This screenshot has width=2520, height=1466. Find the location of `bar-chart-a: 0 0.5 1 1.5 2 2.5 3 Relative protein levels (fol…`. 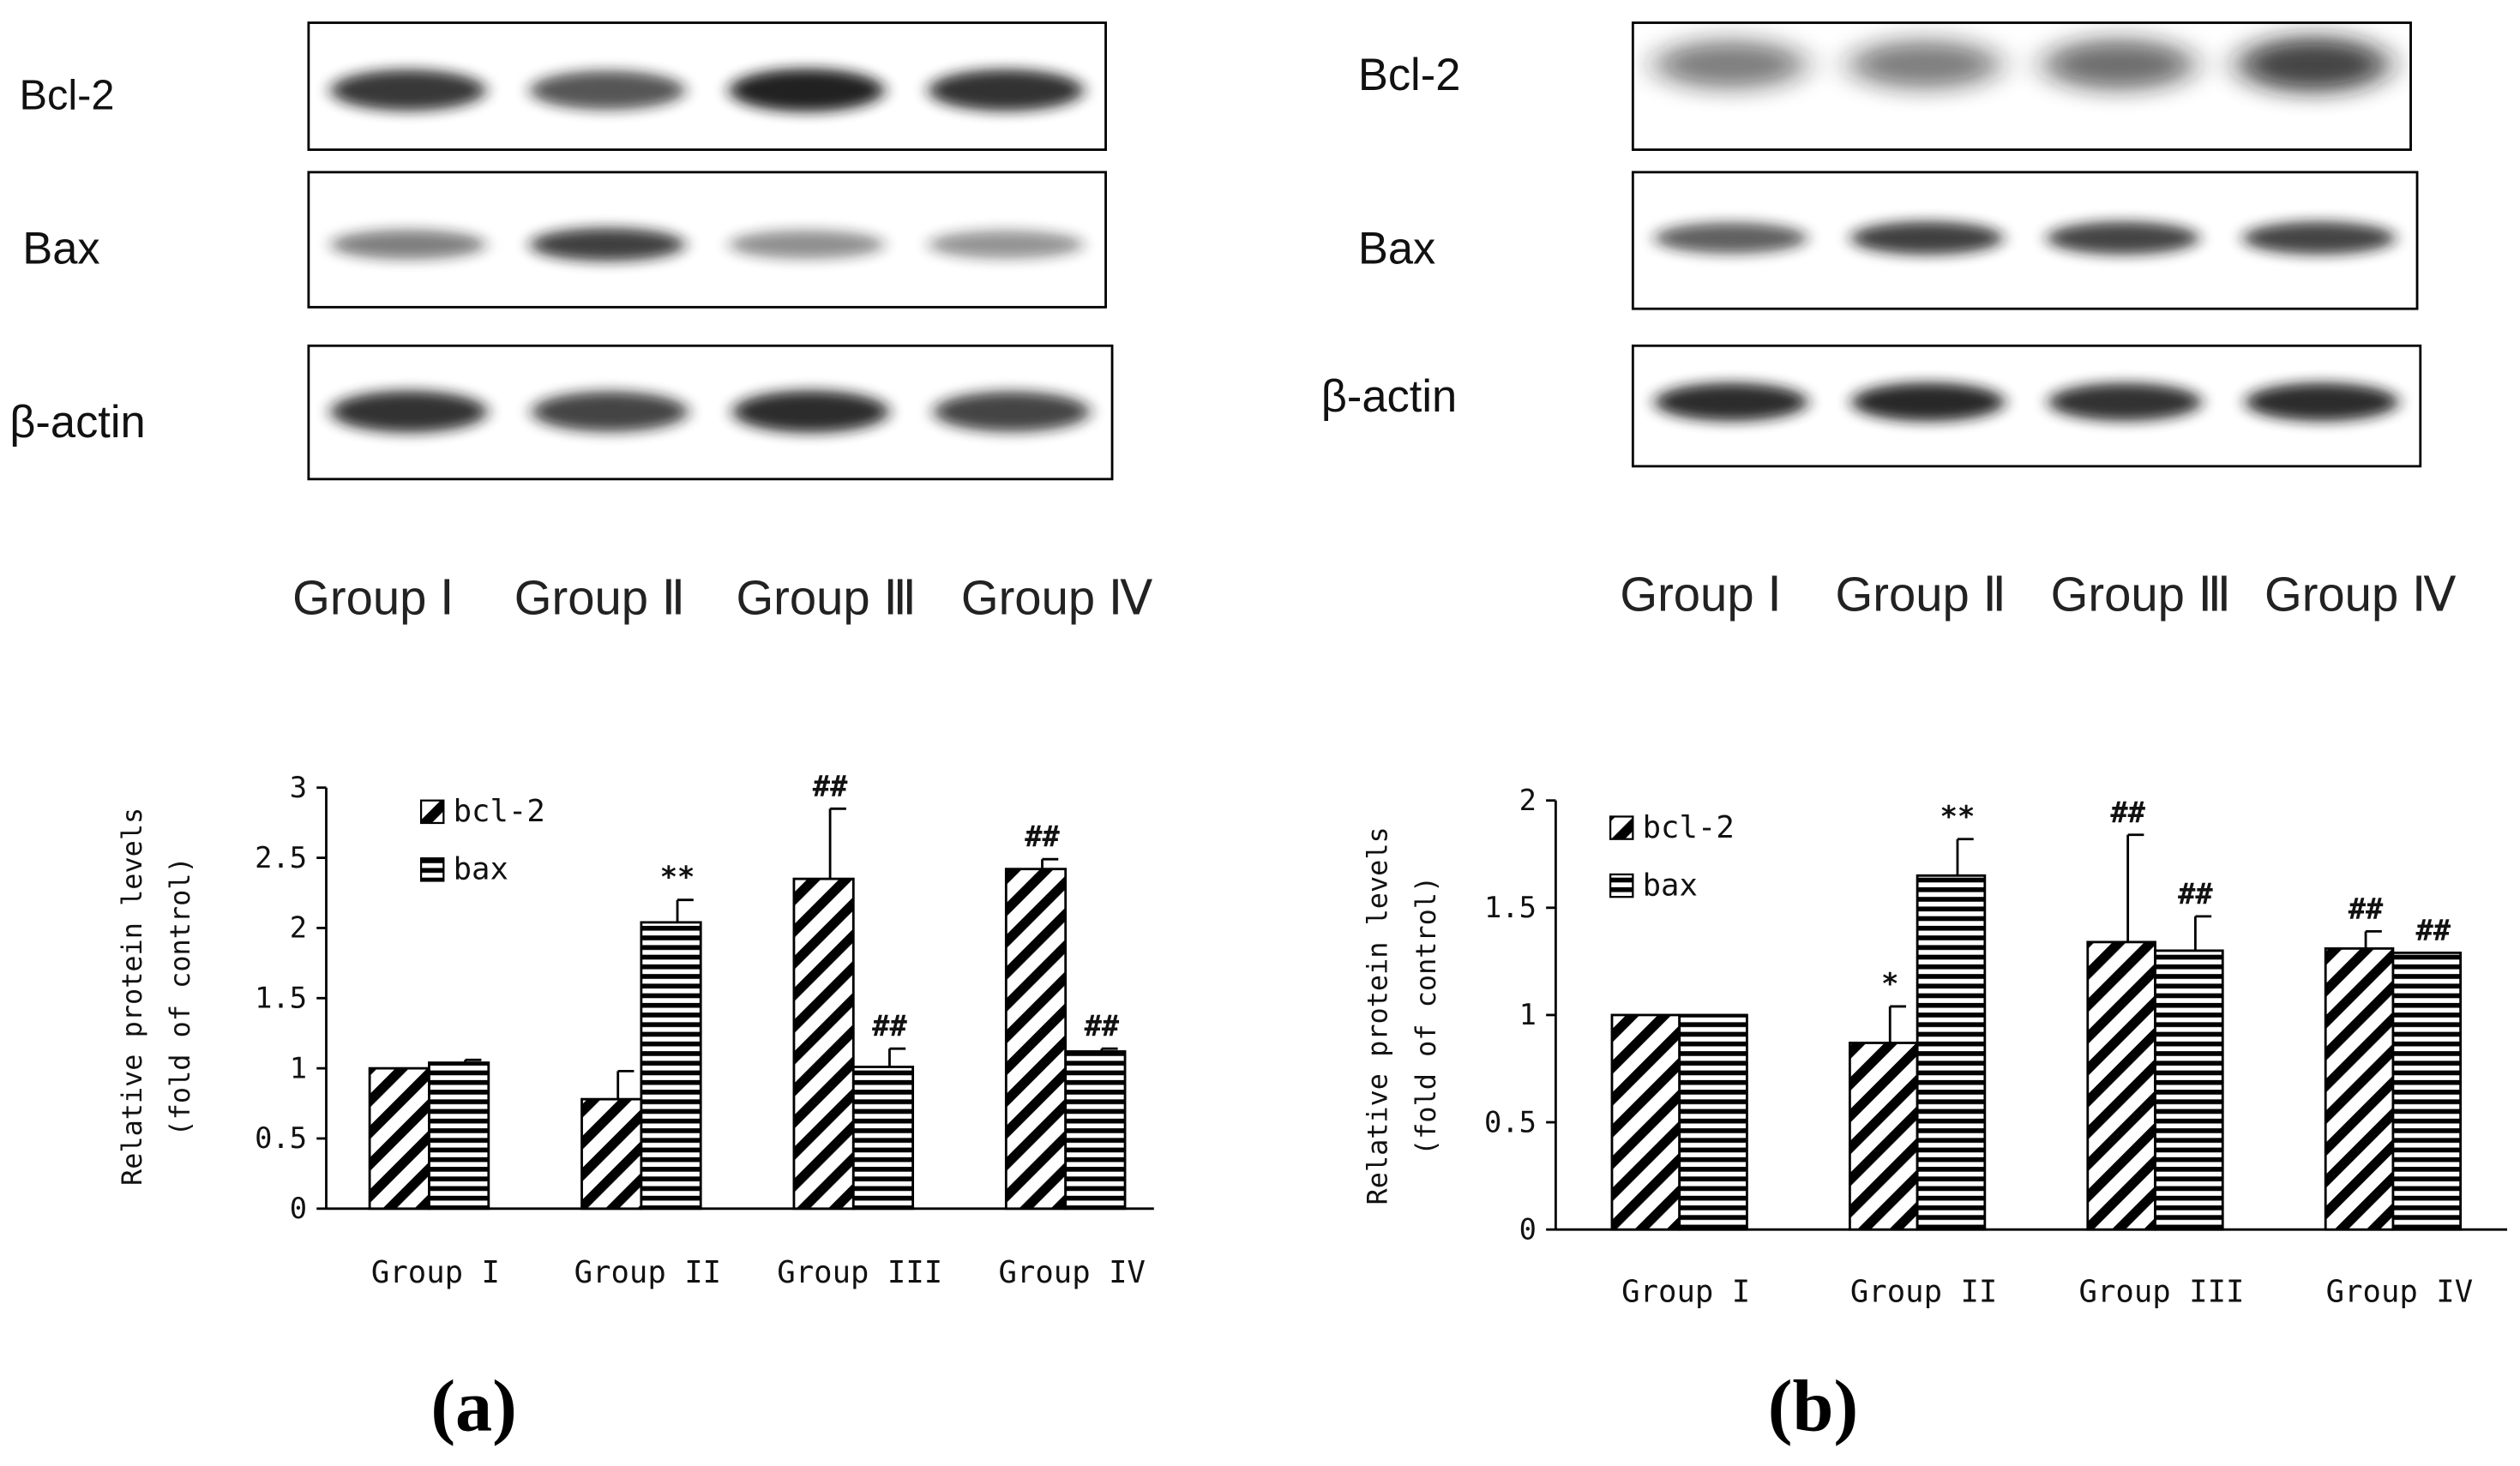

bar-chart-a: 0 0.5 1 1.5 2 2.5 3 Relative protein levels (fol… is located at coordinates (635, 1029).